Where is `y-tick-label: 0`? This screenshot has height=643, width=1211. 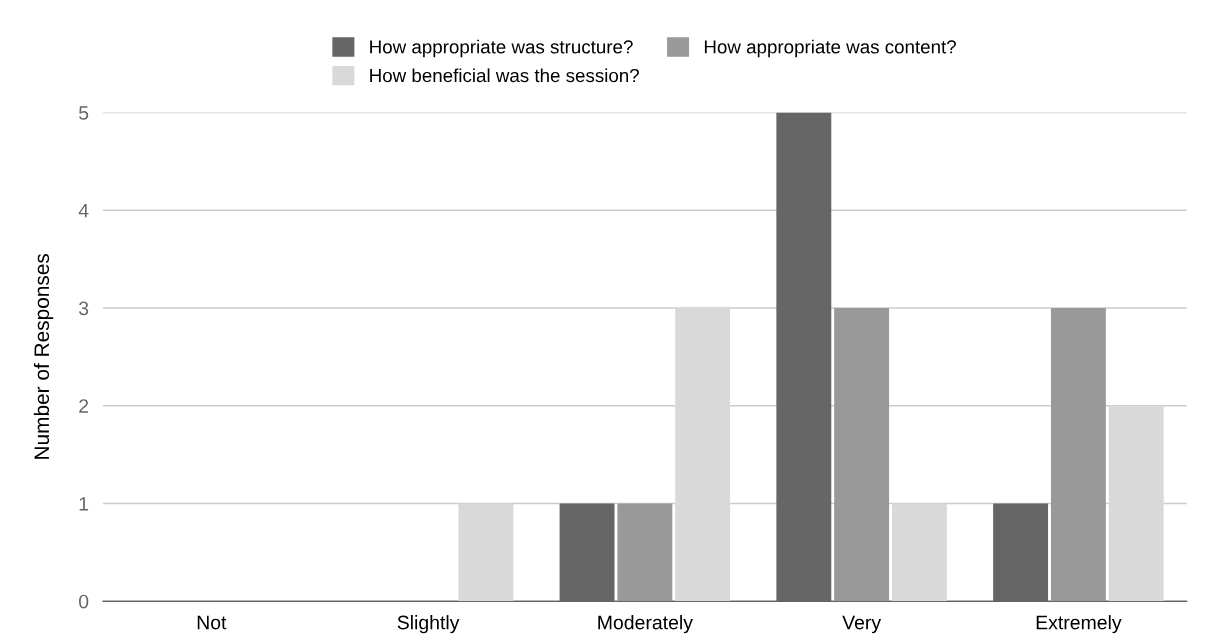
y-tick-label: 0 is located at coordinates (83, 601).